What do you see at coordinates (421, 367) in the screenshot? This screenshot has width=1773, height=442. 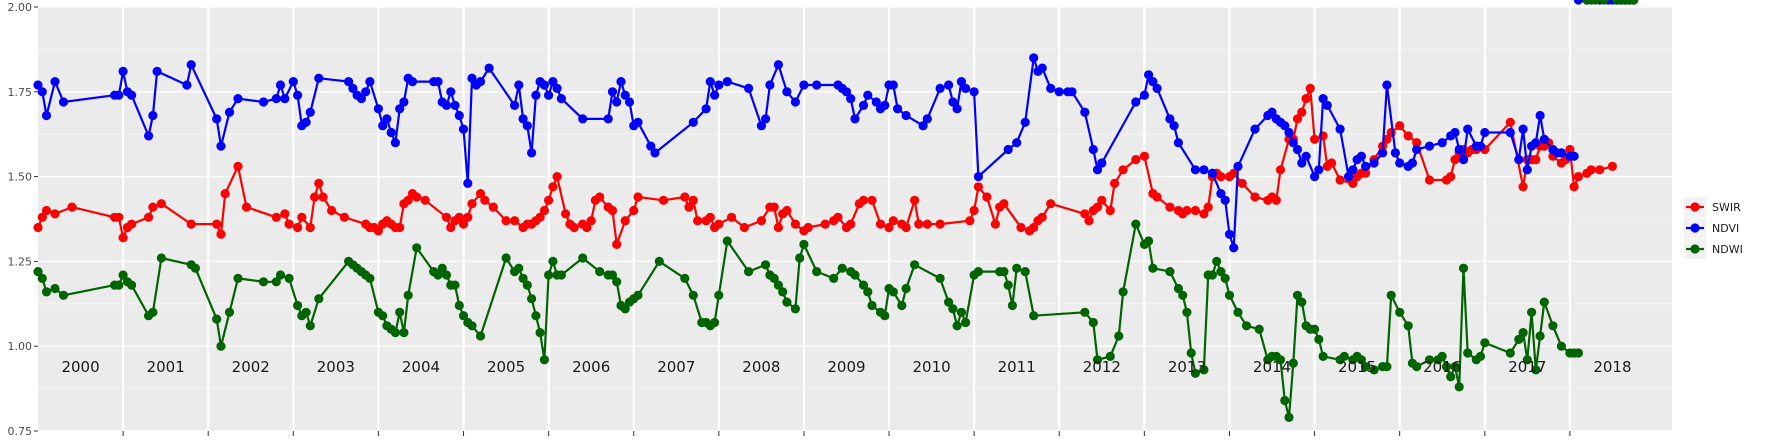 I see `year-label: 2004` at bounding box center [421, 367].